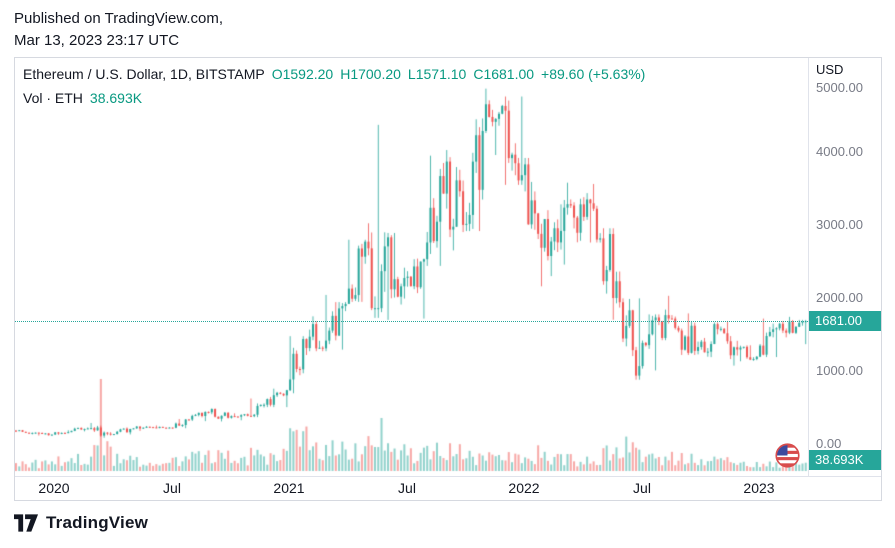  Describe the element at coordinates (845, 321) in the screenshot. I see `last-price-badge: 1681.00` at that location.